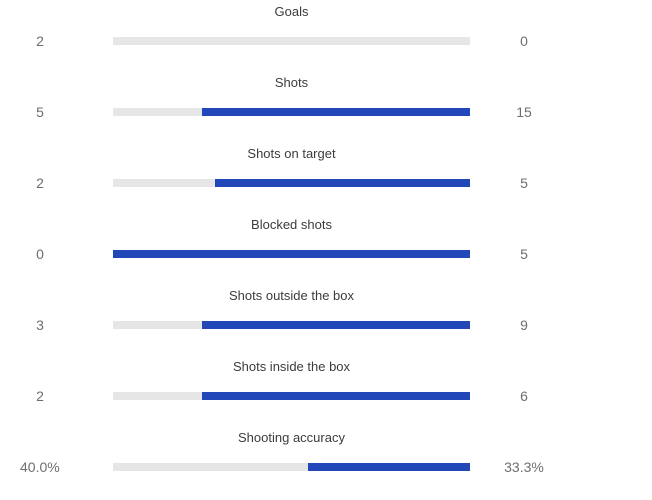 Image resolution: width=652 pixels, height=500 pixels. What do you see at coordinates (524, 112) in the screenshot?
I see `away-value: 15` at bounding box center [524, 112].